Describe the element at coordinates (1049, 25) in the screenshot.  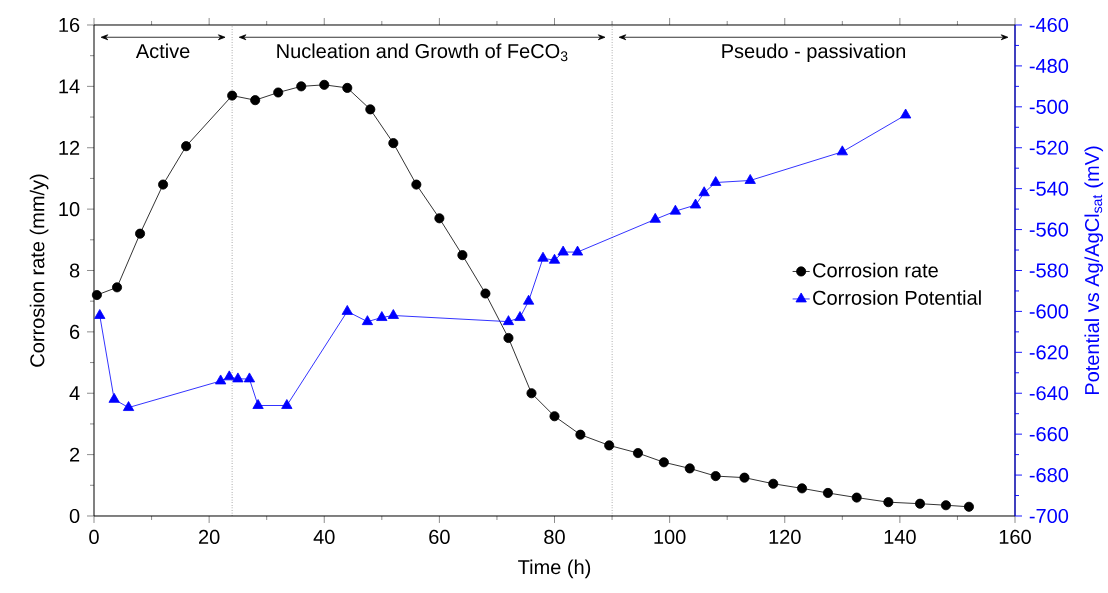
I see `y2-tick-label: -460` at that location.